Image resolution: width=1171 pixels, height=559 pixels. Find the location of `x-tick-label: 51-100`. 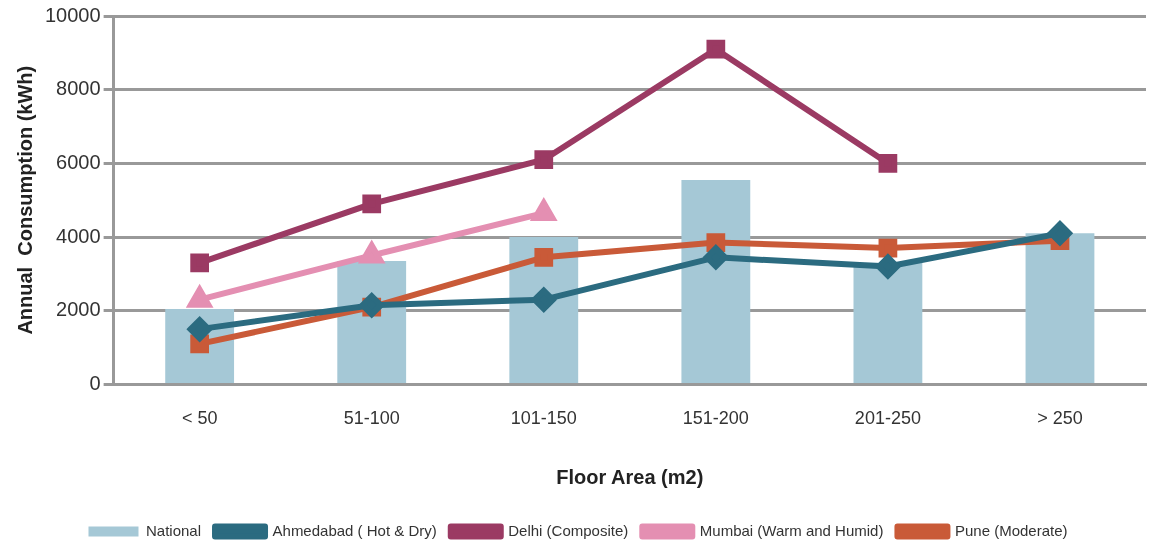

x-tick-label: 51-100 is located at coordinates (371, 418).